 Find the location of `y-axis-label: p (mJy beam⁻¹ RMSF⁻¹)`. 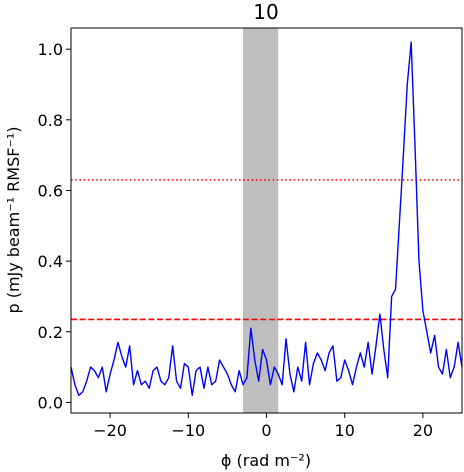

y-axis-label: p (mJy beam⁻¹ RMSF⁻¹) is located at coordinates (13, 219).